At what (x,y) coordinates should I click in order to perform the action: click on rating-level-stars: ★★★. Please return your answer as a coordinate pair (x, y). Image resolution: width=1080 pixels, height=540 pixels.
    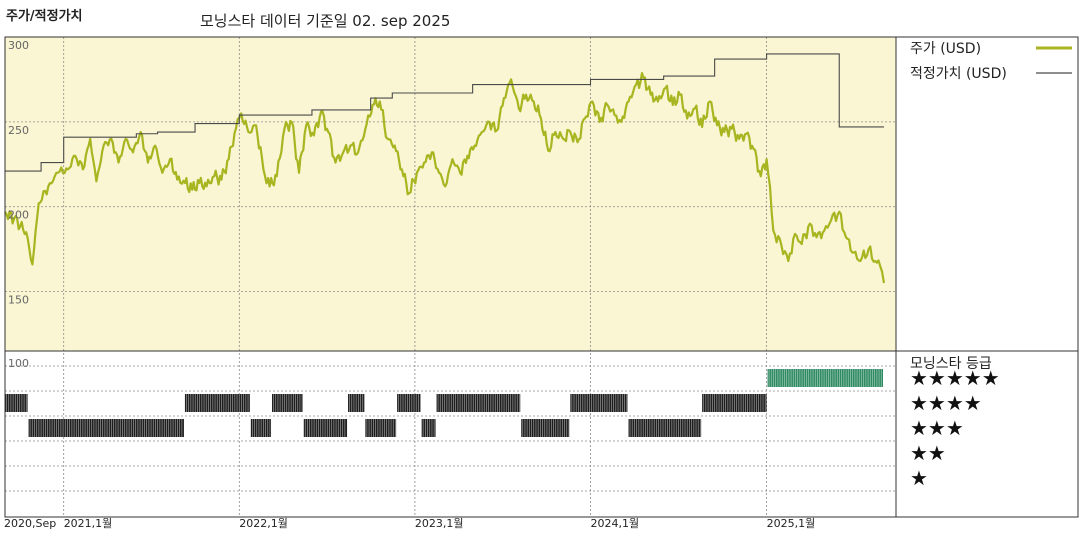
    Looking at the image, I should click on (937, 428).